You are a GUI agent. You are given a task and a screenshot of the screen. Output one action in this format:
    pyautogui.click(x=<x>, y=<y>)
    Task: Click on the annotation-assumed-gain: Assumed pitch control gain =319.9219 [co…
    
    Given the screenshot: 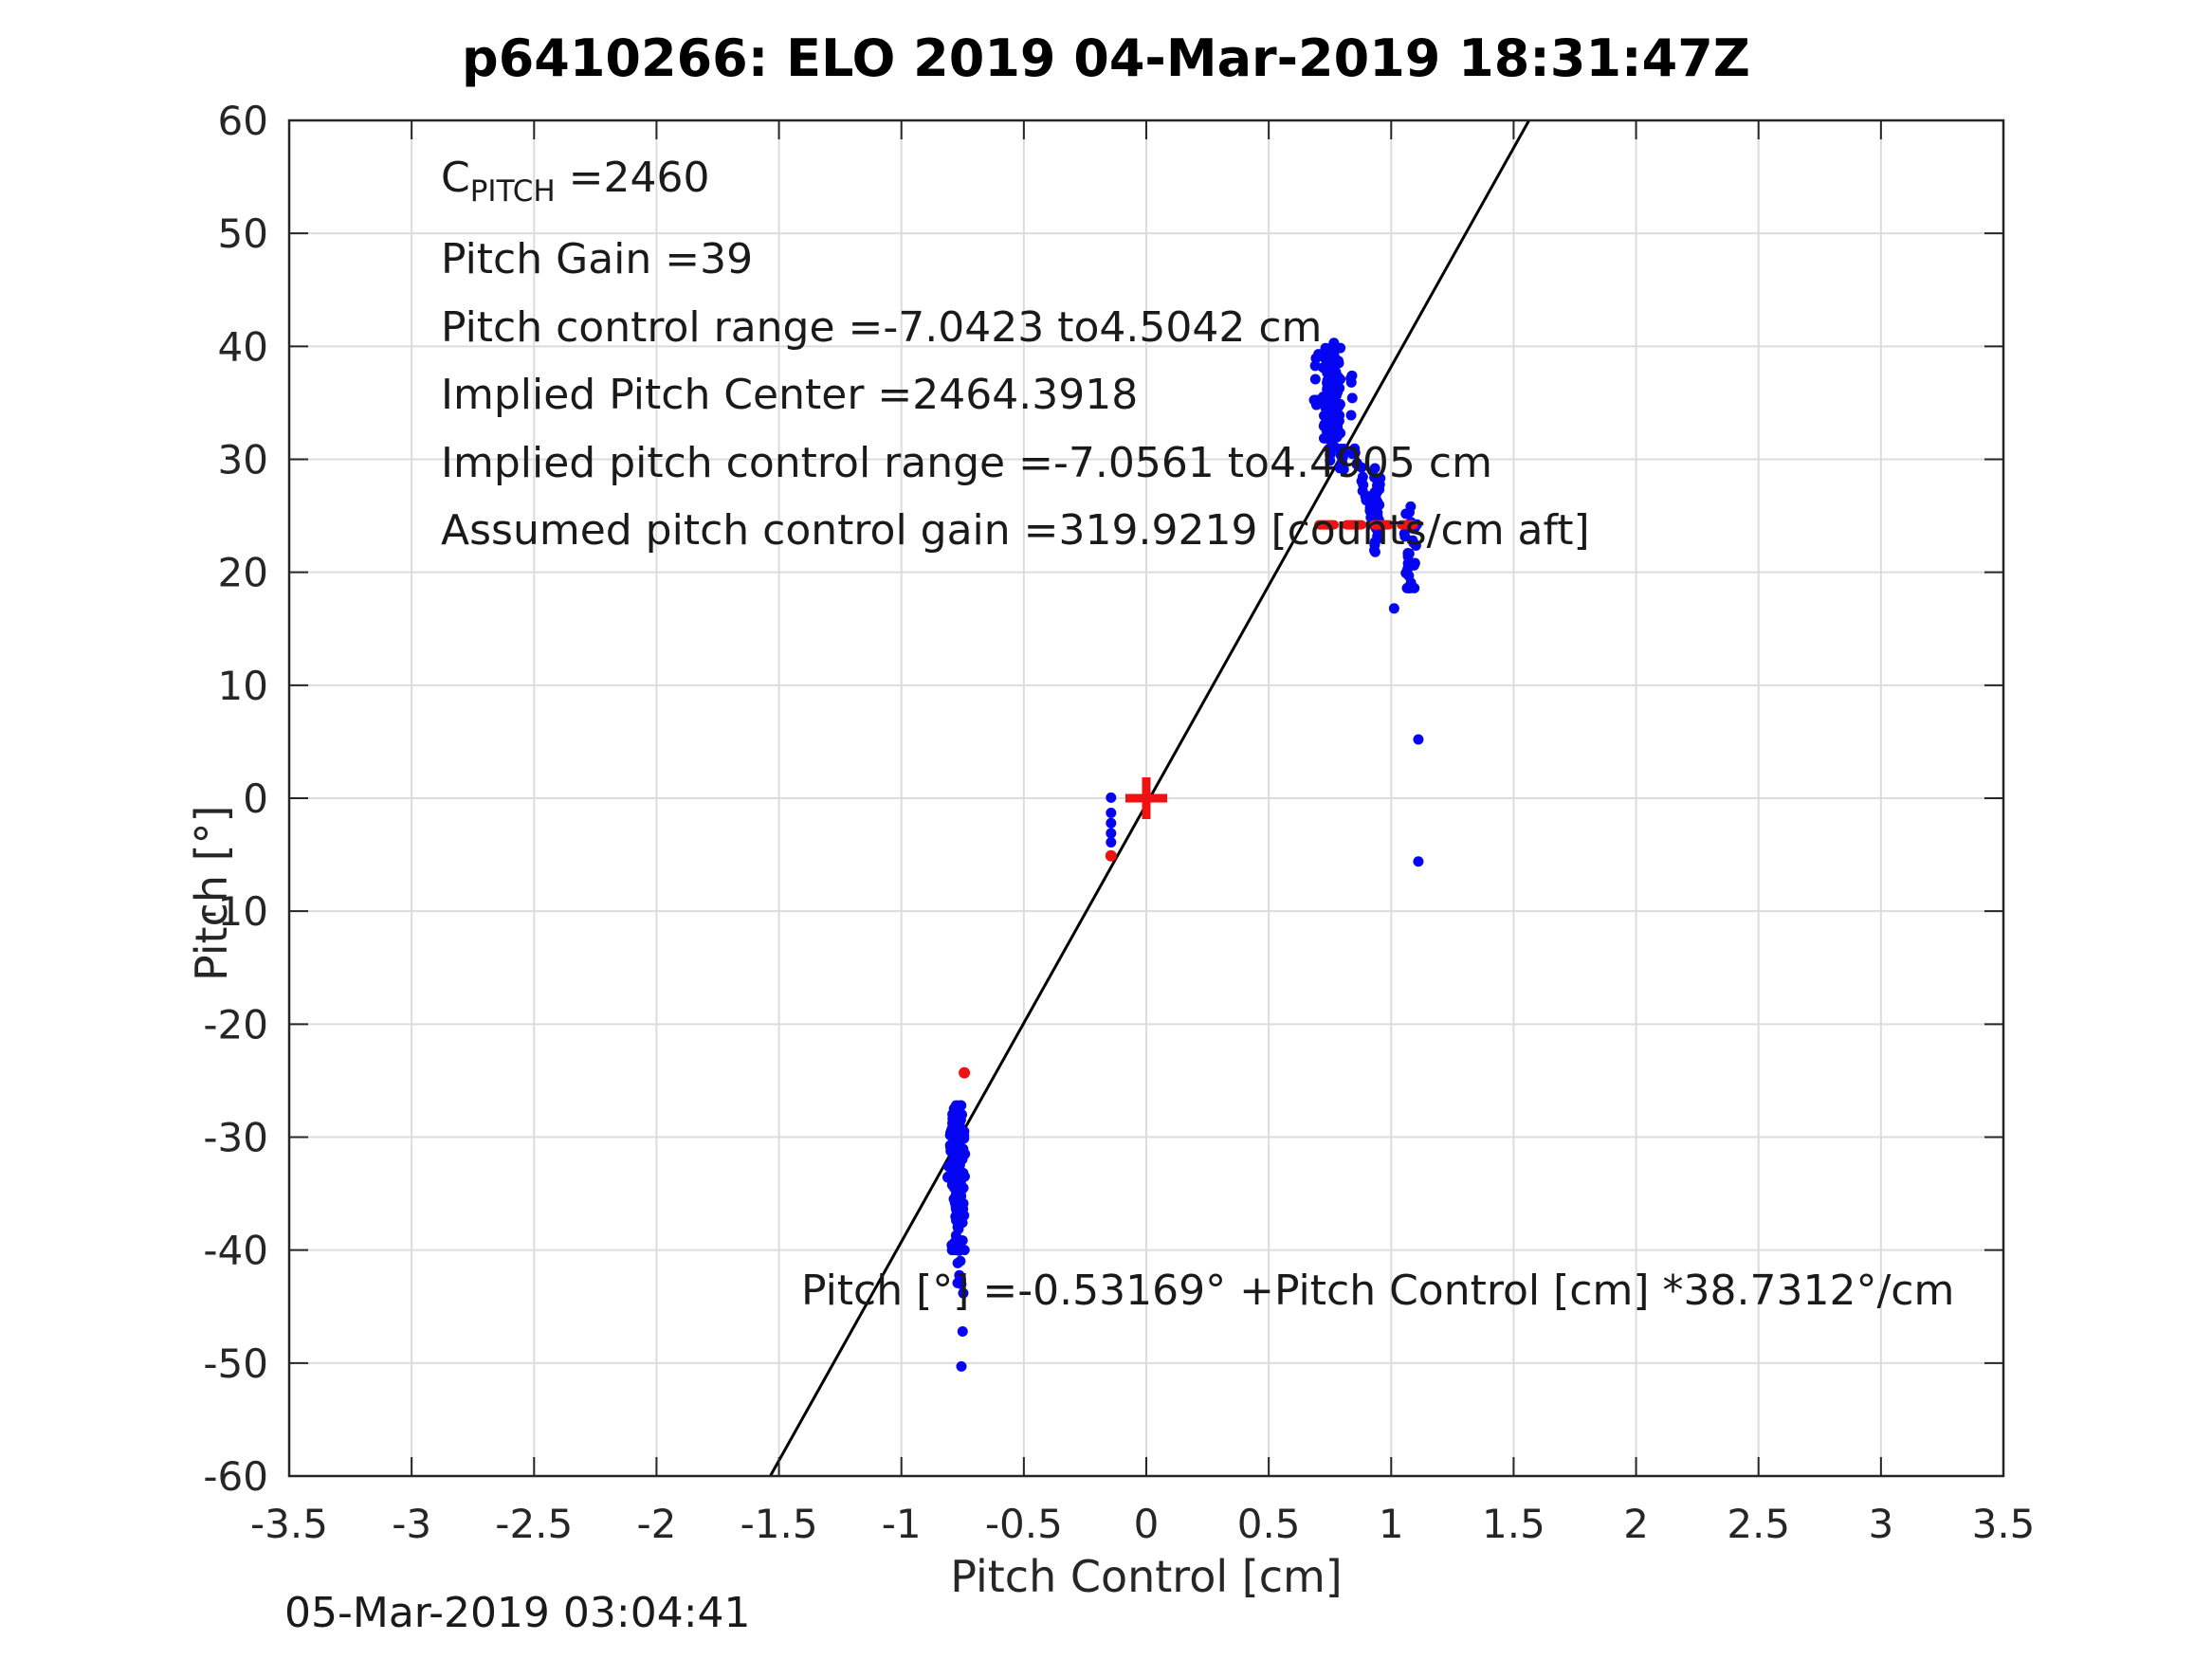 What is the action you would take?
    pyautogui.click(x=1015, y=531)
    